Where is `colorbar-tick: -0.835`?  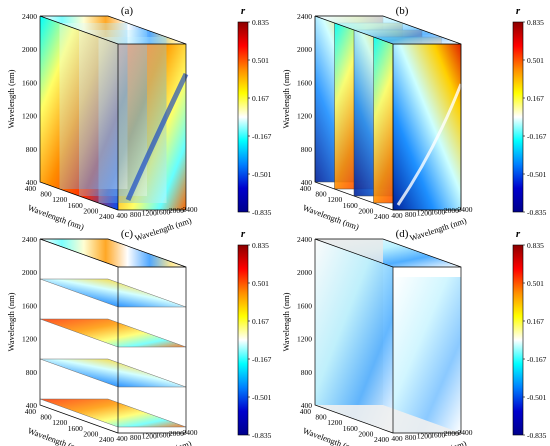
colorbar-tick: -0.835 is located at coordinates (262, 212).